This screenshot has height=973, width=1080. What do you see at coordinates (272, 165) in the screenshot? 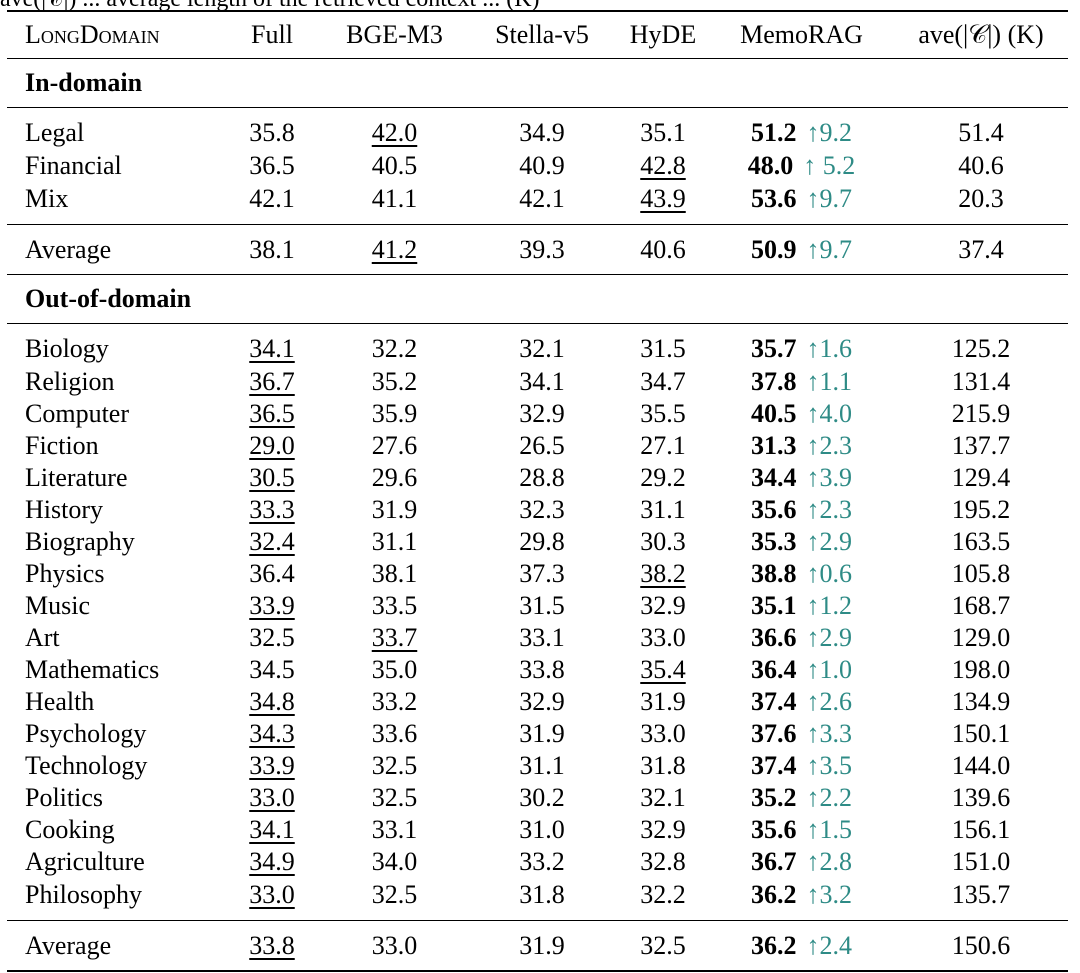
I see `full-score: 36.5` at bounding box center [272, 165].